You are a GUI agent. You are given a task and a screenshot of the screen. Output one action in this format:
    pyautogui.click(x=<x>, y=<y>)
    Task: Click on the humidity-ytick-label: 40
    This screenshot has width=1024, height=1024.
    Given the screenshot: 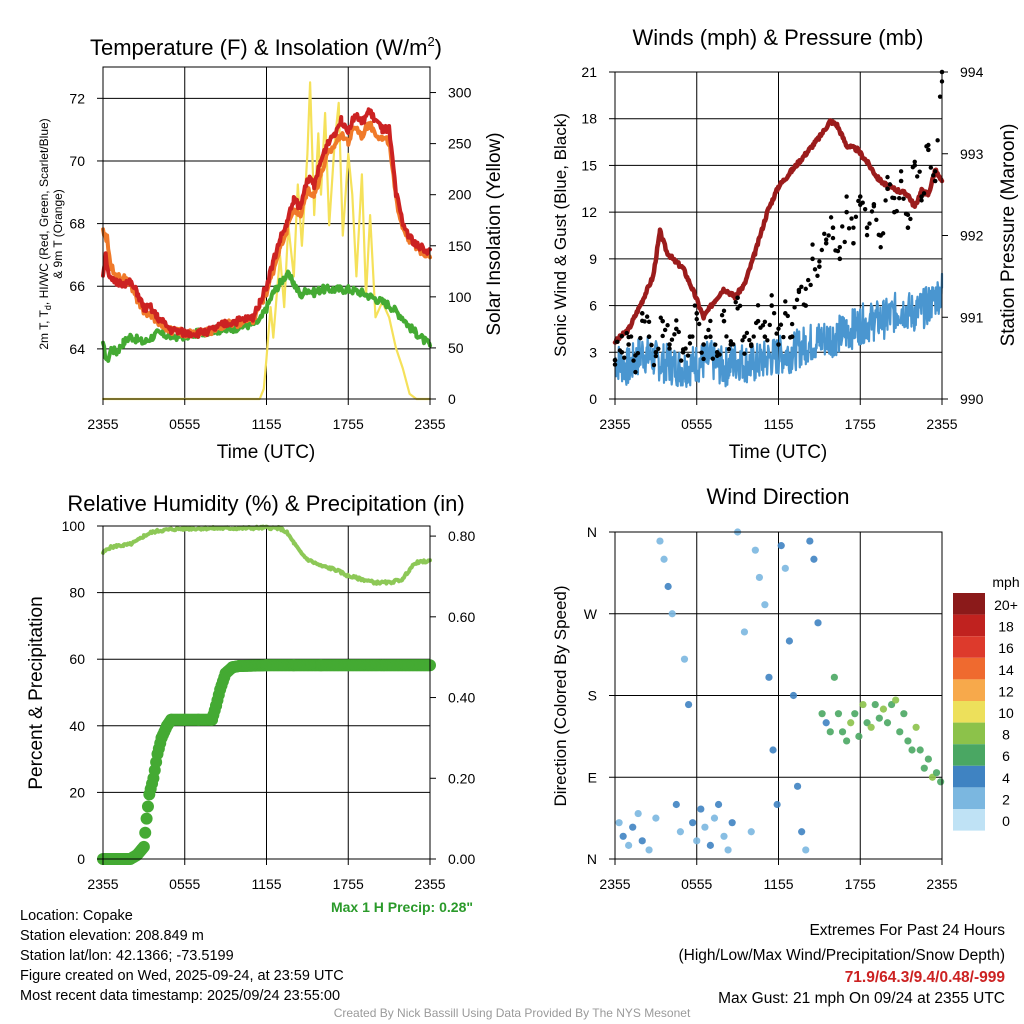 What is the action you would take?
    pyautogui.click(x=77, y=726)
    